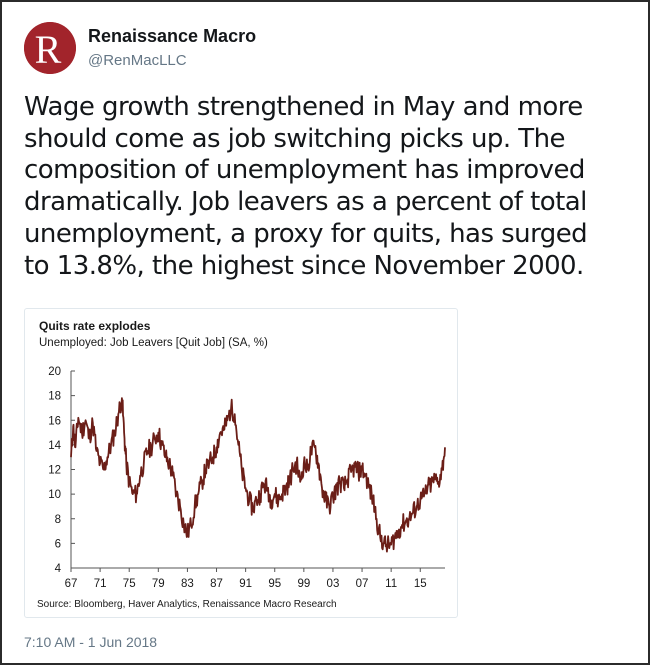 The width and height of the screenshot is (650, 665). I want to click on account-name: Renaissance Macro, so click(172, 36).